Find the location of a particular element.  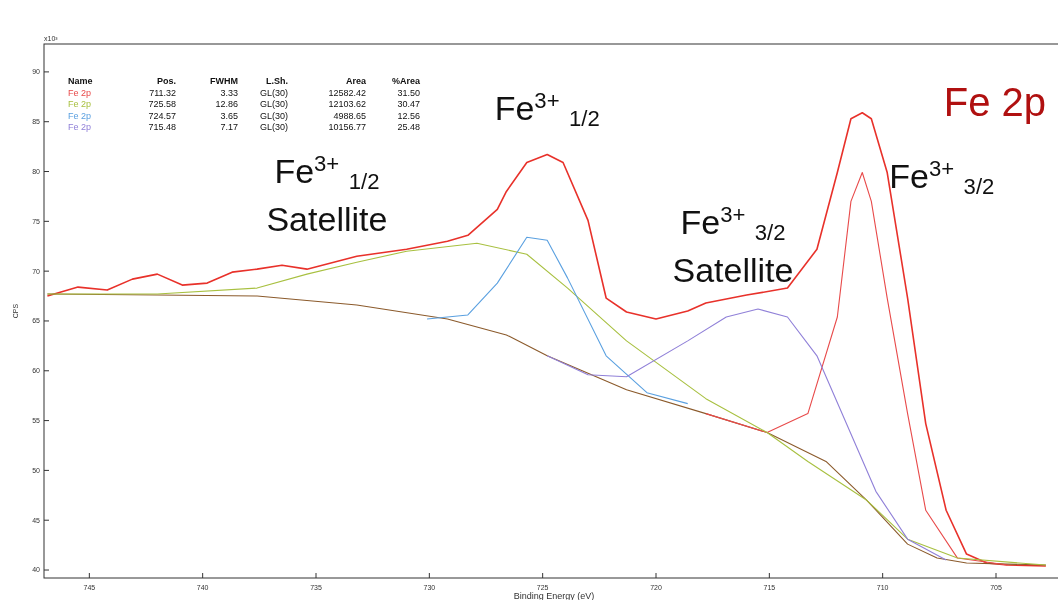

x-axis-title: Binding Energy (eV) is located at coordinates (554, 595).